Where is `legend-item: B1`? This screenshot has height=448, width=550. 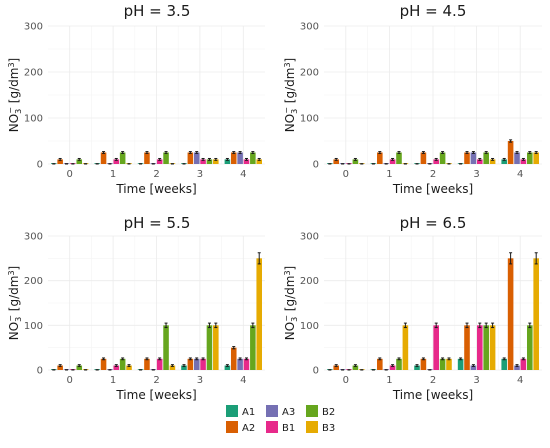
legend-item: B1 is located at coordinates (280, 427).